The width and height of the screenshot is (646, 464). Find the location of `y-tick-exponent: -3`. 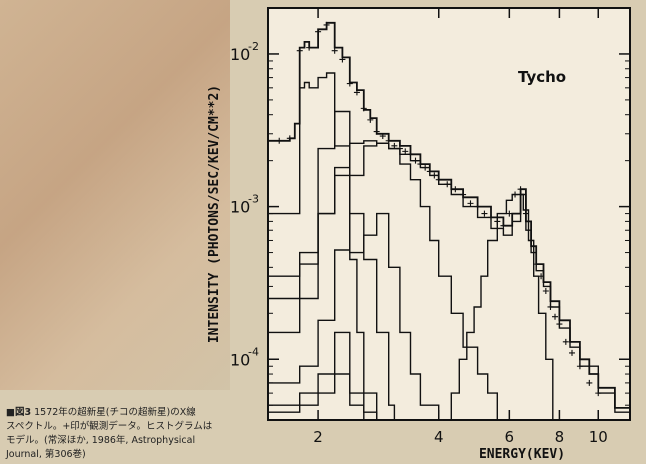

y-tick-exponent: -3 is located at coordinates (253, 199).